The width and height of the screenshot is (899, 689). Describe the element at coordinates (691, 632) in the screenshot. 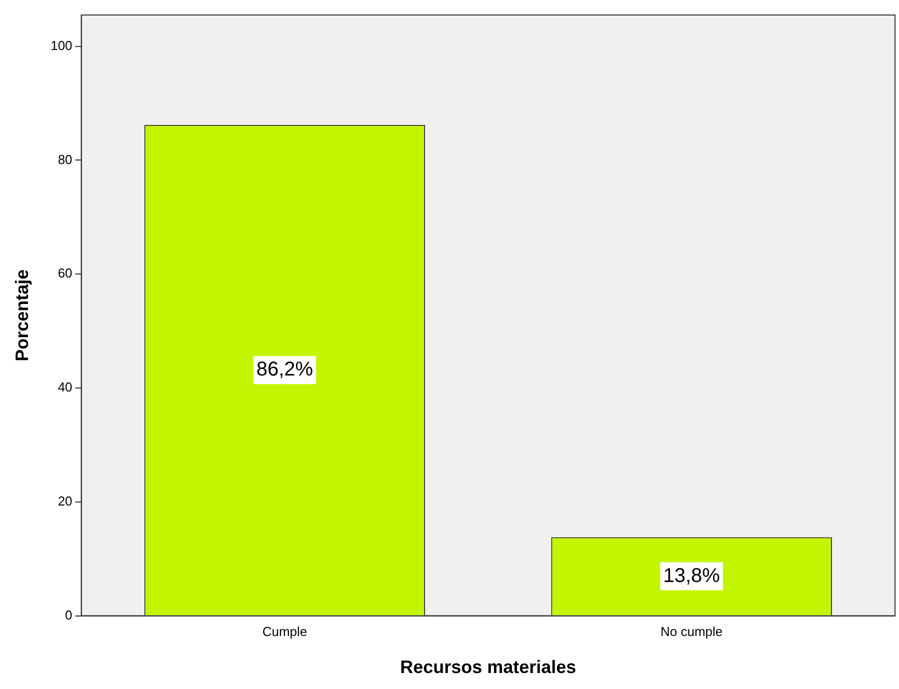

I see `x-tick-label: No cumple` at that location.